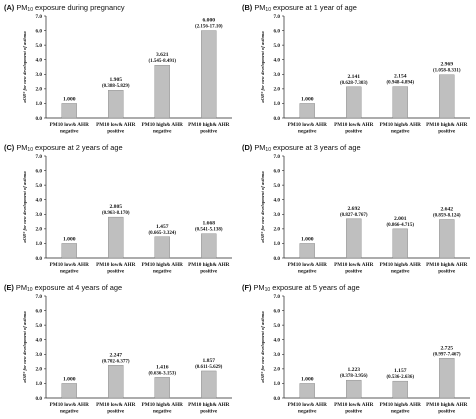  I want to click on bar-value-label: 2.141, so click(353, 77).